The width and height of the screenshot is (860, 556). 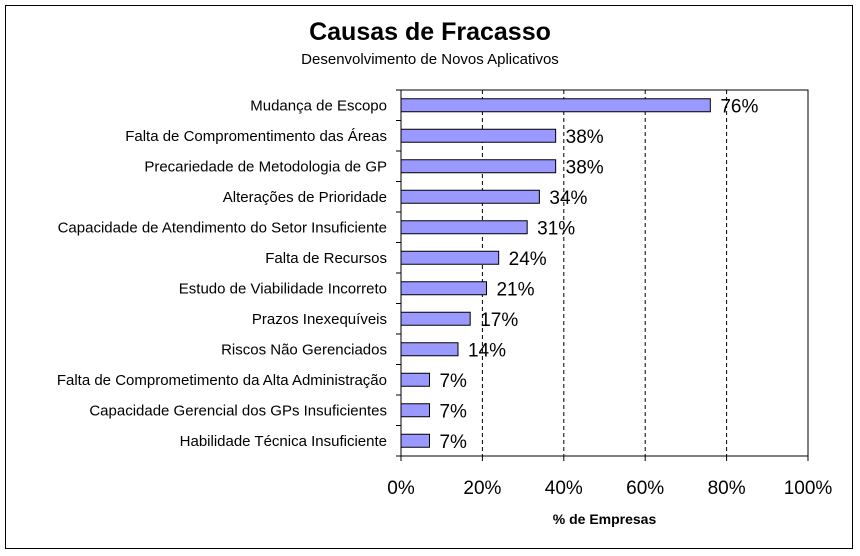 I want to click on chart-title: Causas de Fracasso, so click(x=430, y=32).